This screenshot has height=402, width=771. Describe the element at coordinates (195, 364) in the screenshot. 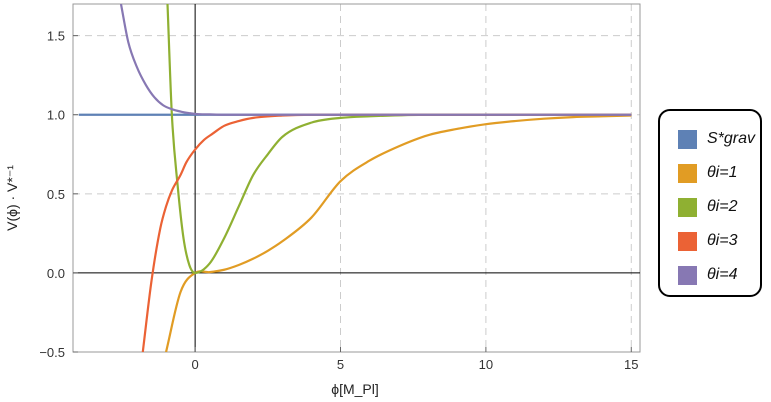

I see `x-tick-label: 0` at that location.